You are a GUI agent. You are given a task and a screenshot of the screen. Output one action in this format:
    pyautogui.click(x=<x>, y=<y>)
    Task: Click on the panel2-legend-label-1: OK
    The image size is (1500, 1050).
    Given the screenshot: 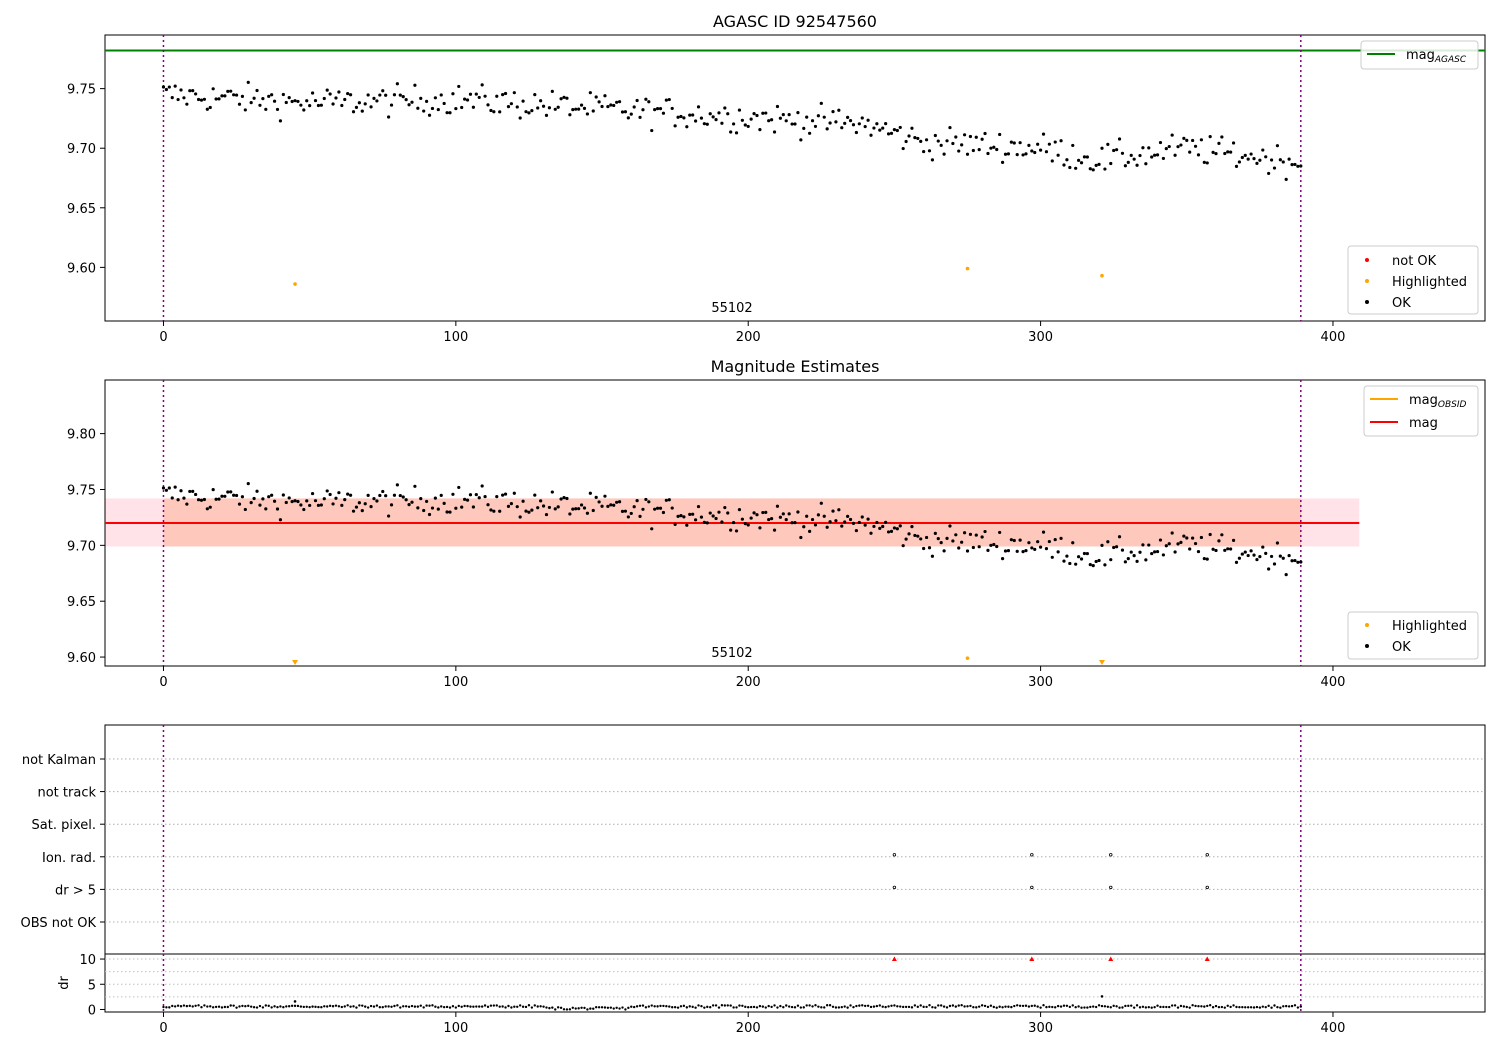 What is the action you would take?
    pyautogui.click(x=1401, y=647)
    